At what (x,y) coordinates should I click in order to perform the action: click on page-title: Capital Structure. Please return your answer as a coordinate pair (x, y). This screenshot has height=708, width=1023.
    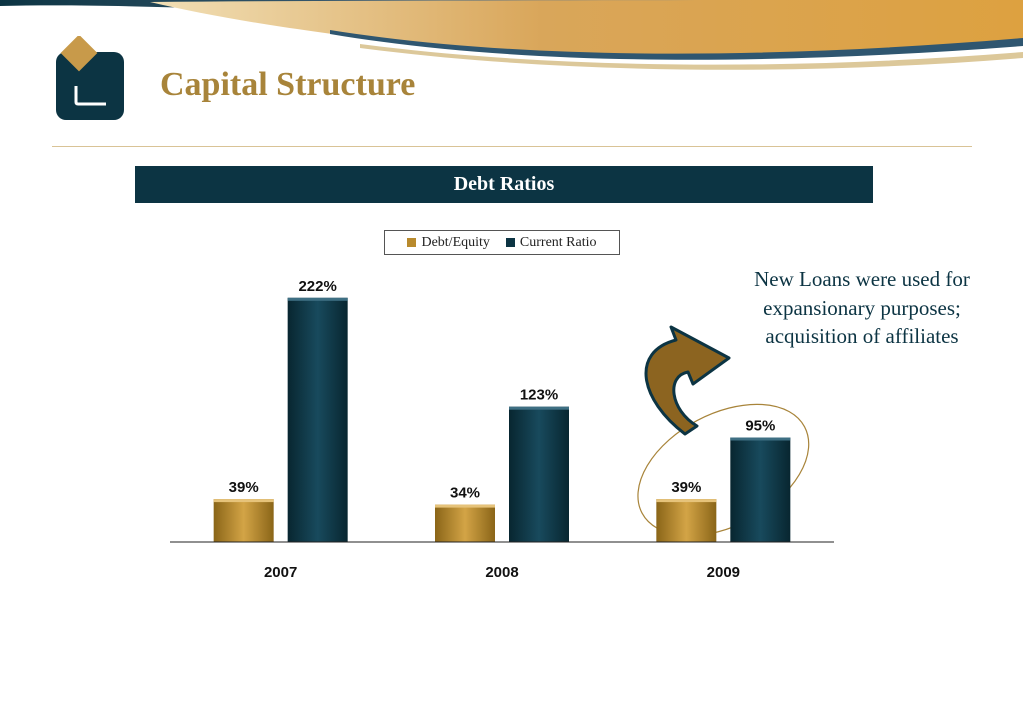
    Looking at the image, I should click on (288, 84).